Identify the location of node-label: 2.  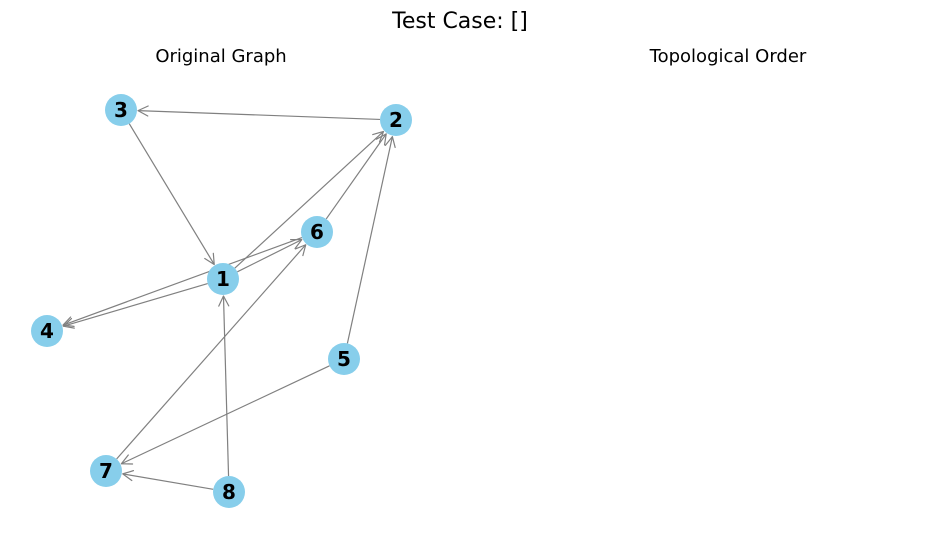
(396, 120).